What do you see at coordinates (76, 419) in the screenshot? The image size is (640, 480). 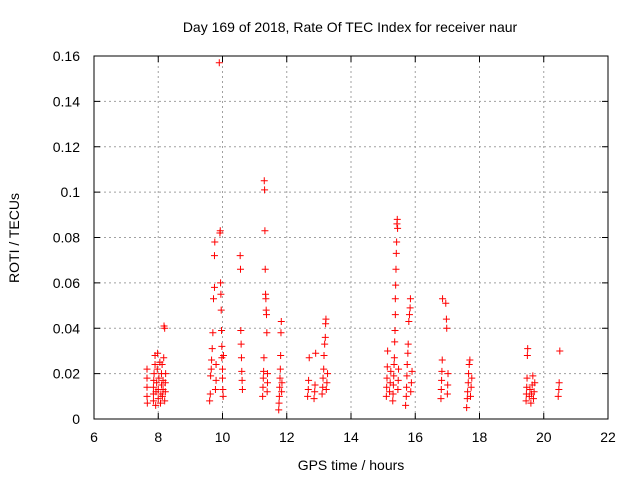 I see `y-tick-label: 0` at bounding box center [76, 419].